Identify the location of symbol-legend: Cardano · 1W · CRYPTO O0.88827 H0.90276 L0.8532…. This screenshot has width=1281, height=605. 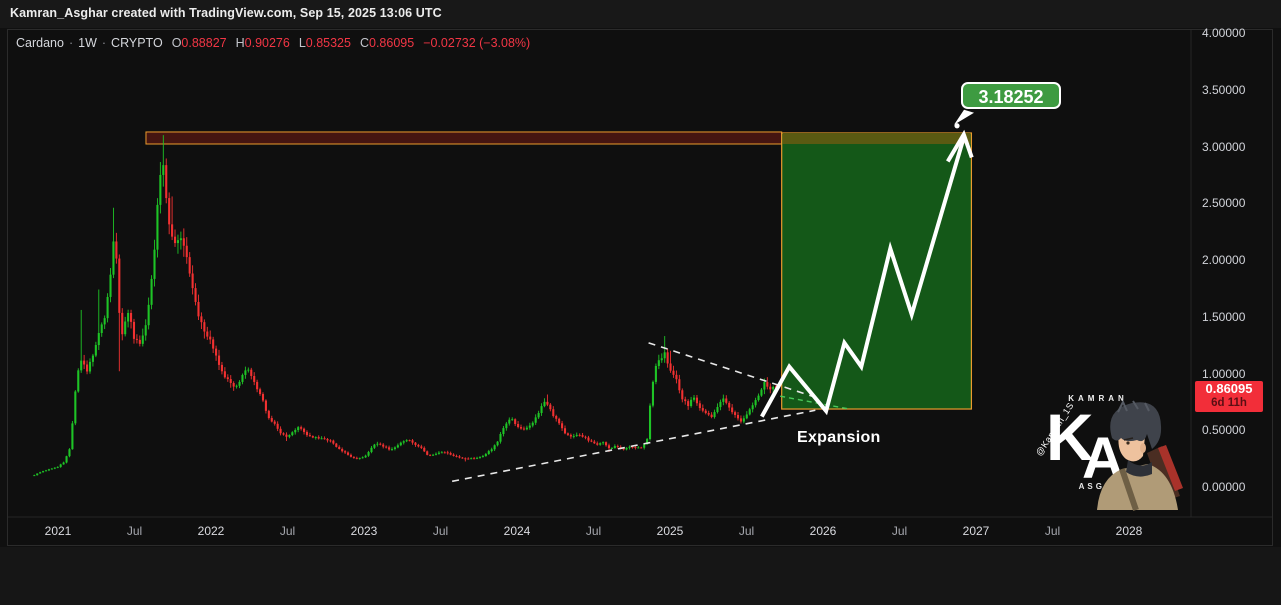
(273, 43).